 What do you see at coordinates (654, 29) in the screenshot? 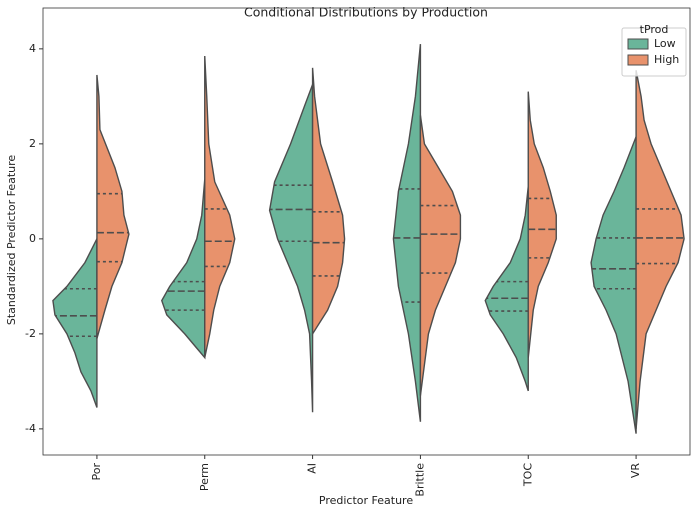
I see `legend-title: tProd` at bounding box center [654, 29].